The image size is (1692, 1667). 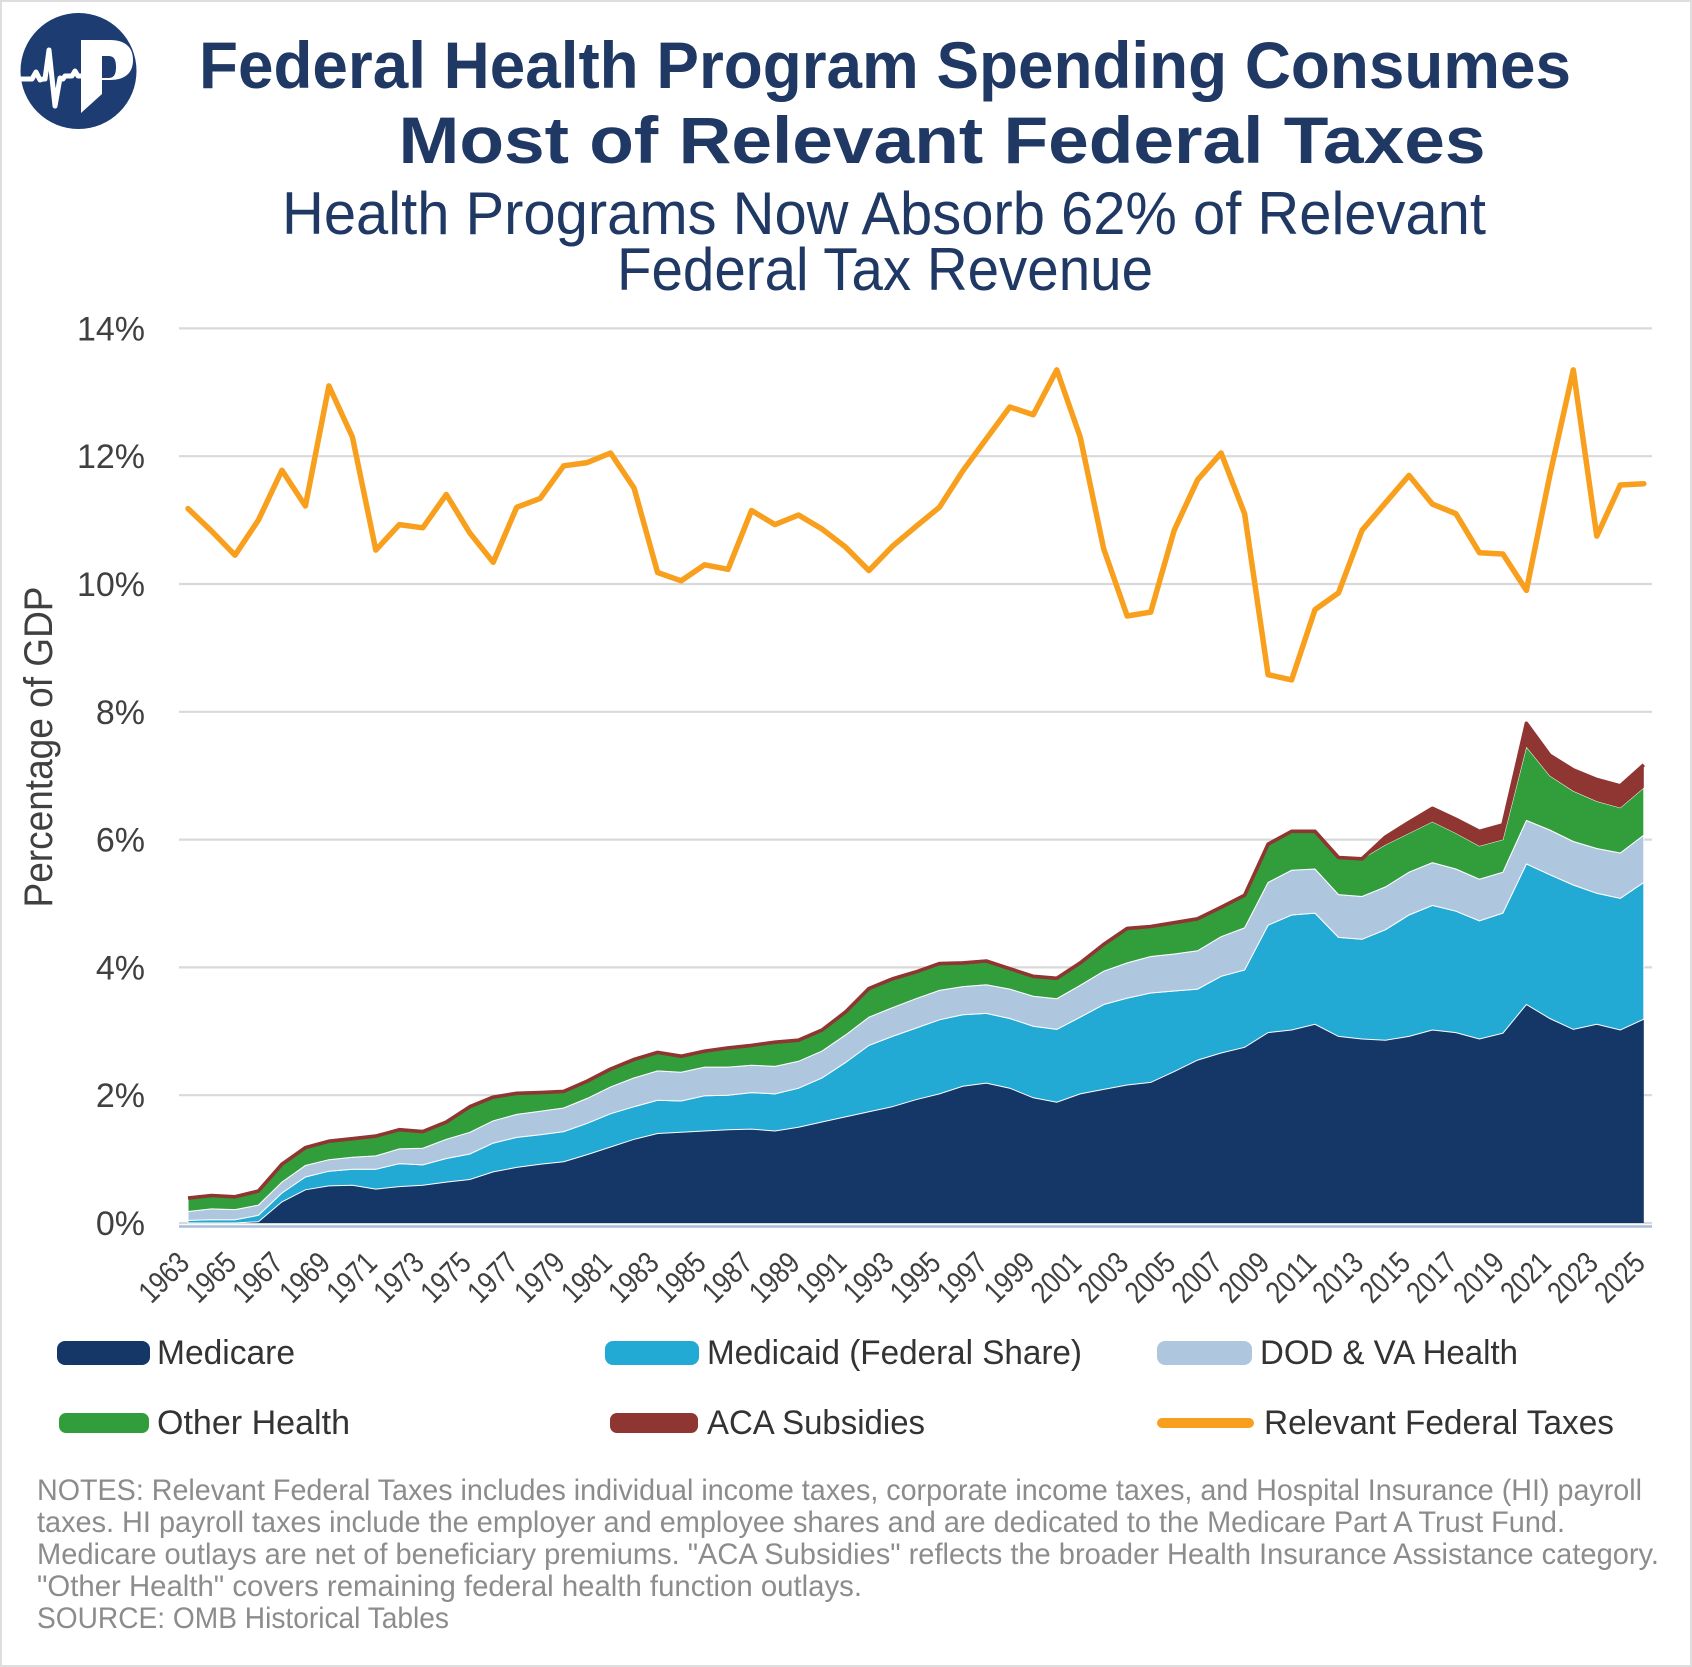 I want to click on svg-text: SOURCE: OMB Historical Tables, so click(x=243, y=1618).